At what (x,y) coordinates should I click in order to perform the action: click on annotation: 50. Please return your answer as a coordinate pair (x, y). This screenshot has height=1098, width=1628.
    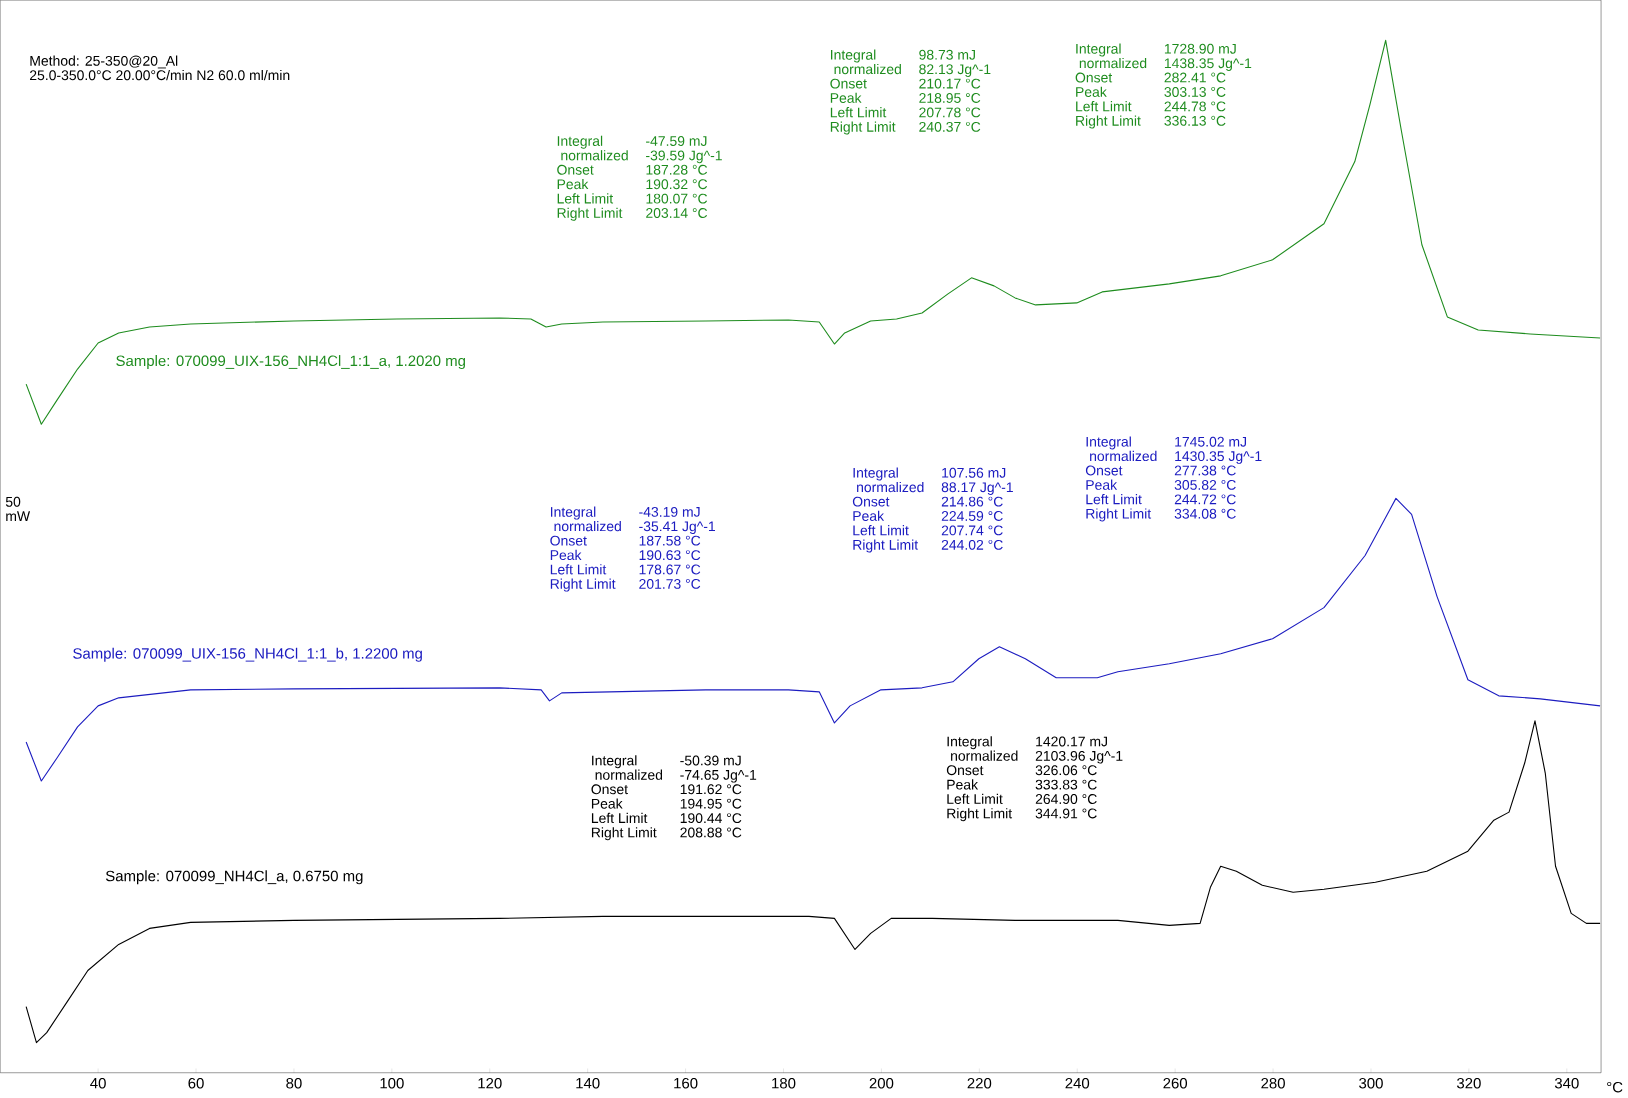
    Looking at the image, I should click on (13, 502).